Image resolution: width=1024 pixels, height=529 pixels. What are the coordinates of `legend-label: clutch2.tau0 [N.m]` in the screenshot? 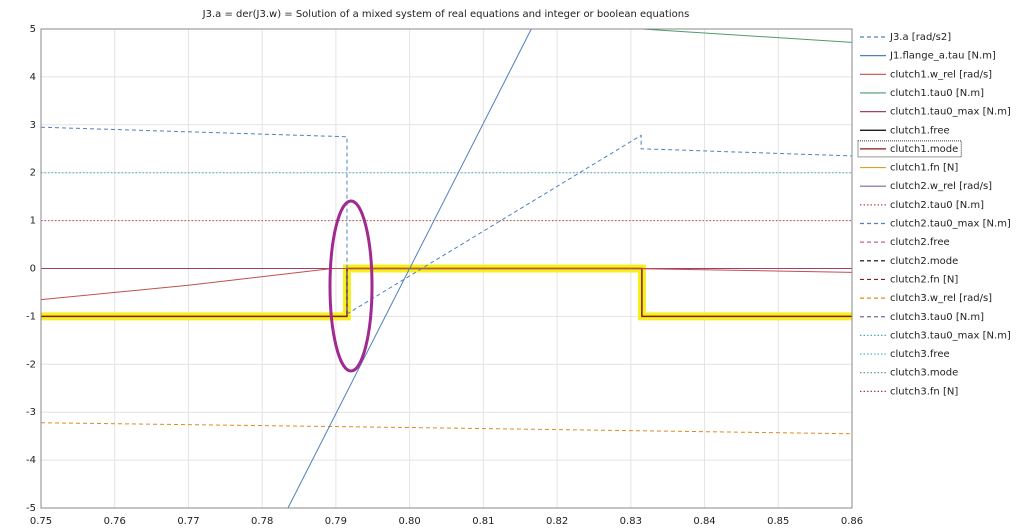 It's located at (937, 205).